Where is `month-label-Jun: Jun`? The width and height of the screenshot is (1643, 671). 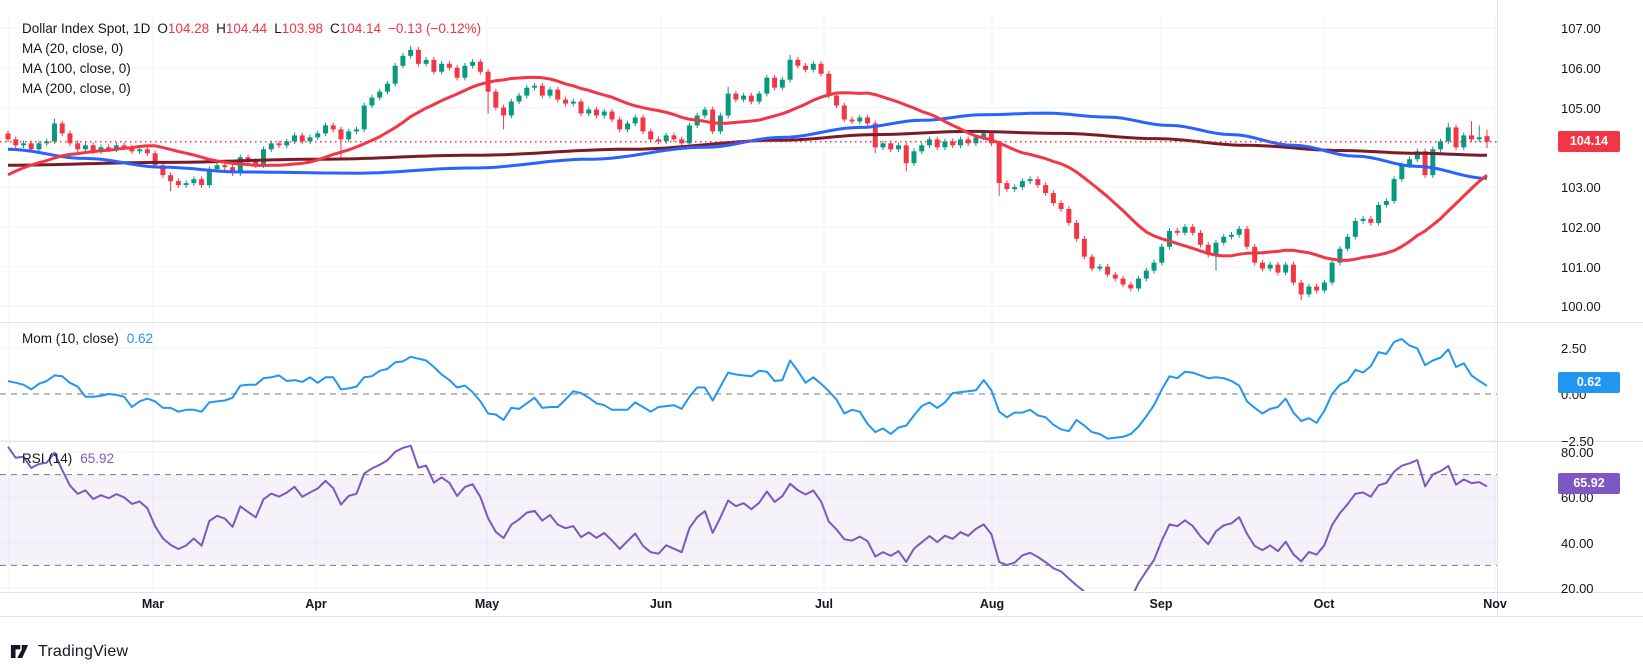
month-label-Jun: Jun is located at coordinates (661, 604).